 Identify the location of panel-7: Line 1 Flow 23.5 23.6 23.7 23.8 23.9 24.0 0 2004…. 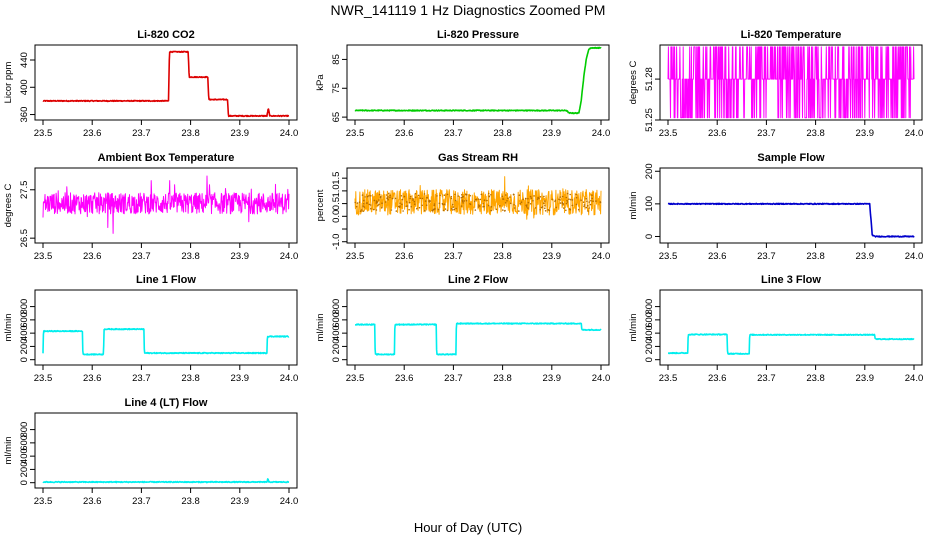
(150, 329).